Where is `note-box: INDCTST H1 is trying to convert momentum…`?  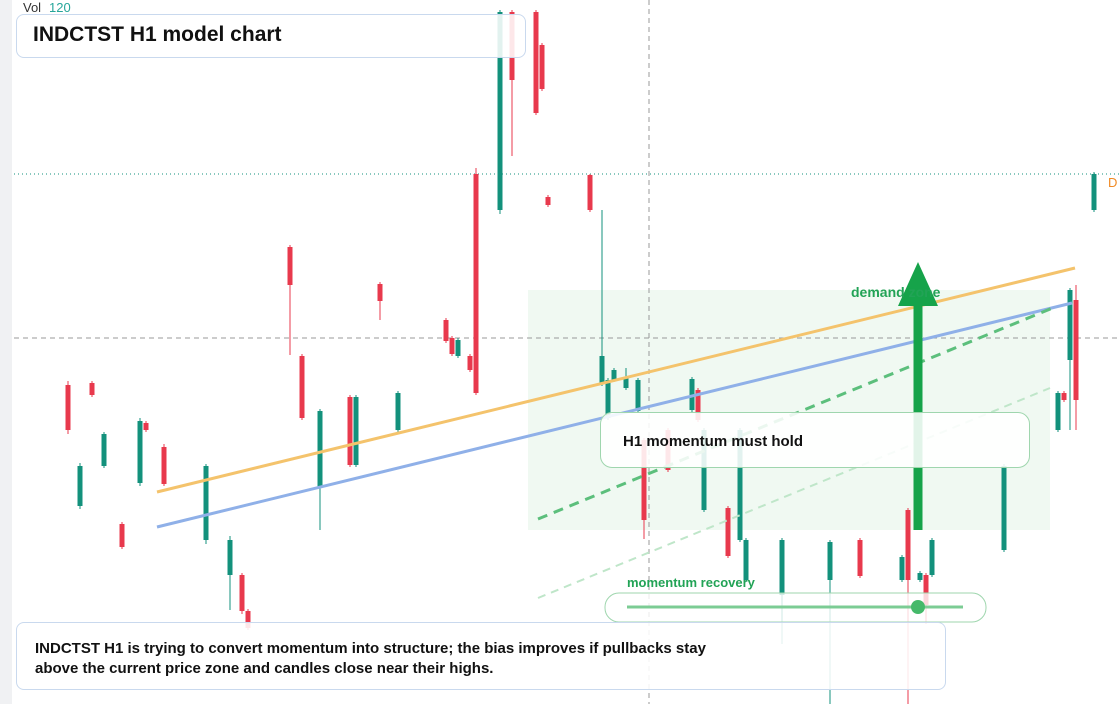
note-box: INDCTST H1 is trying to convert momentum… is located at coordinates (481, 656).